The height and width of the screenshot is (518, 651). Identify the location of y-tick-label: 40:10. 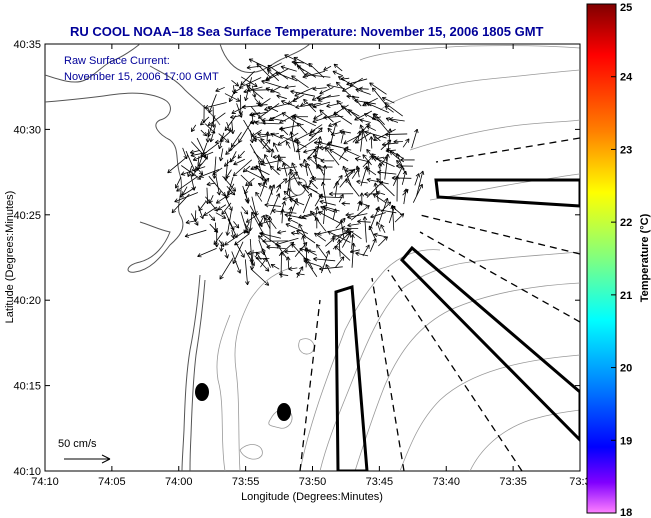
(27, 472).